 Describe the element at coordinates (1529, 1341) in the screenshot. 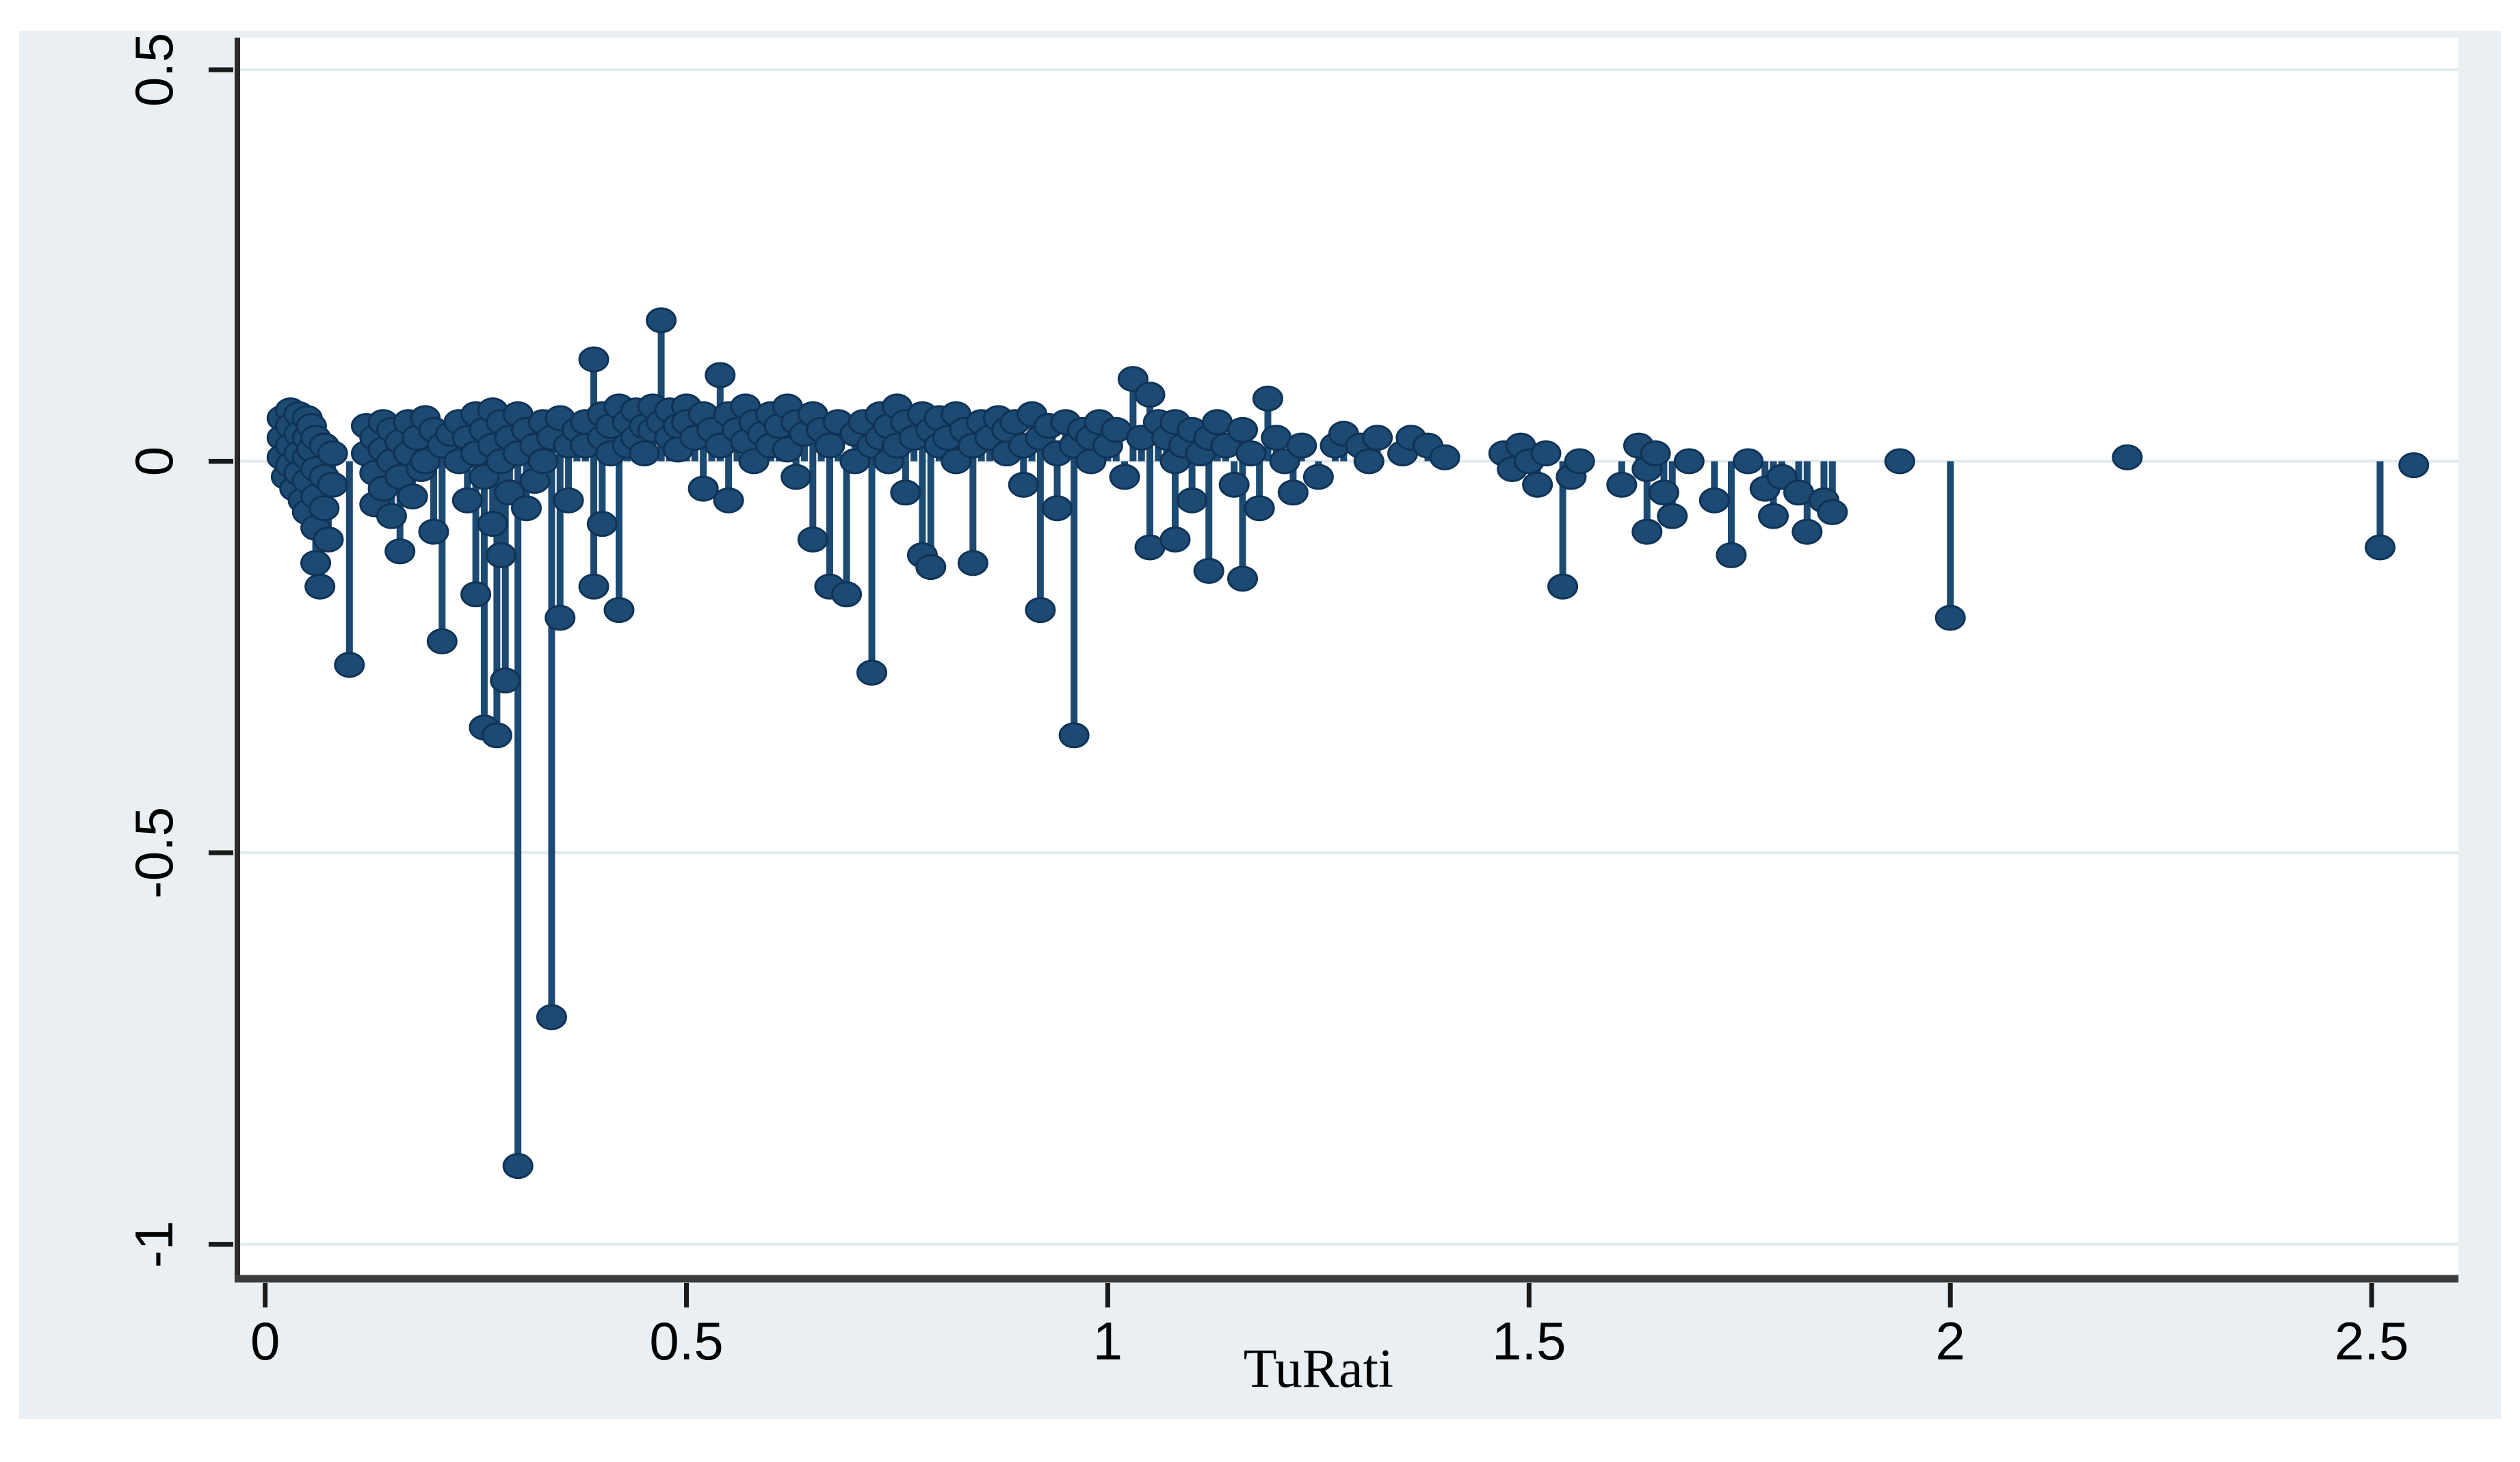

I see `x-tick-label-1.5: 1.5` at that location.